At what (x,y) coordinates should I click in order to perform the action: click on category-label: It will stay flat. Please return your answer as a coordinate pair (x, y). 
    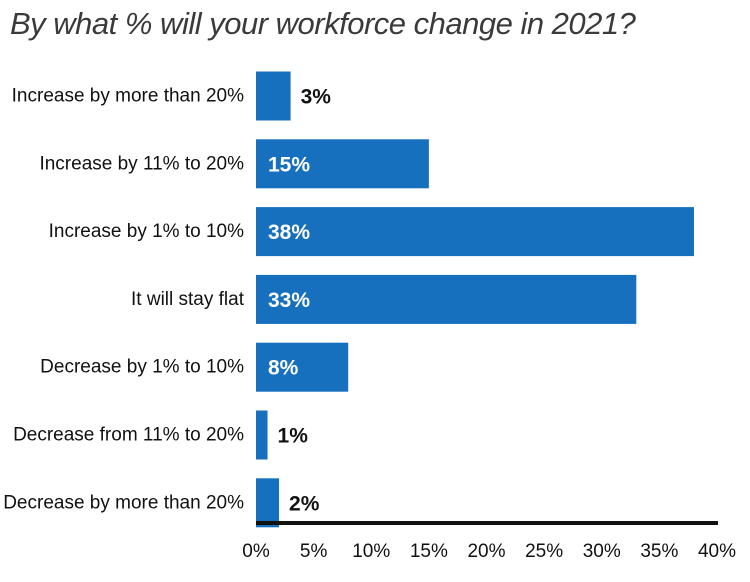
    Looking at the image, I should click on (188, 299).